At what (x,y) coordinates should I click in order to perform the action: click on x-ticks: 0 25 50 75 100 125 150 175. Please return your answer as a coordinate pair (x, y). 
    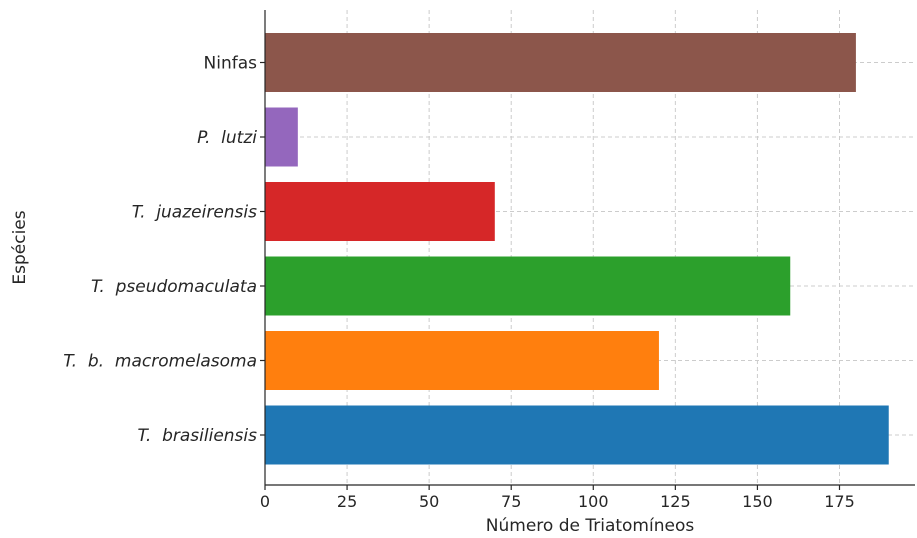
    Looking at the image, I should click on (557, 498).